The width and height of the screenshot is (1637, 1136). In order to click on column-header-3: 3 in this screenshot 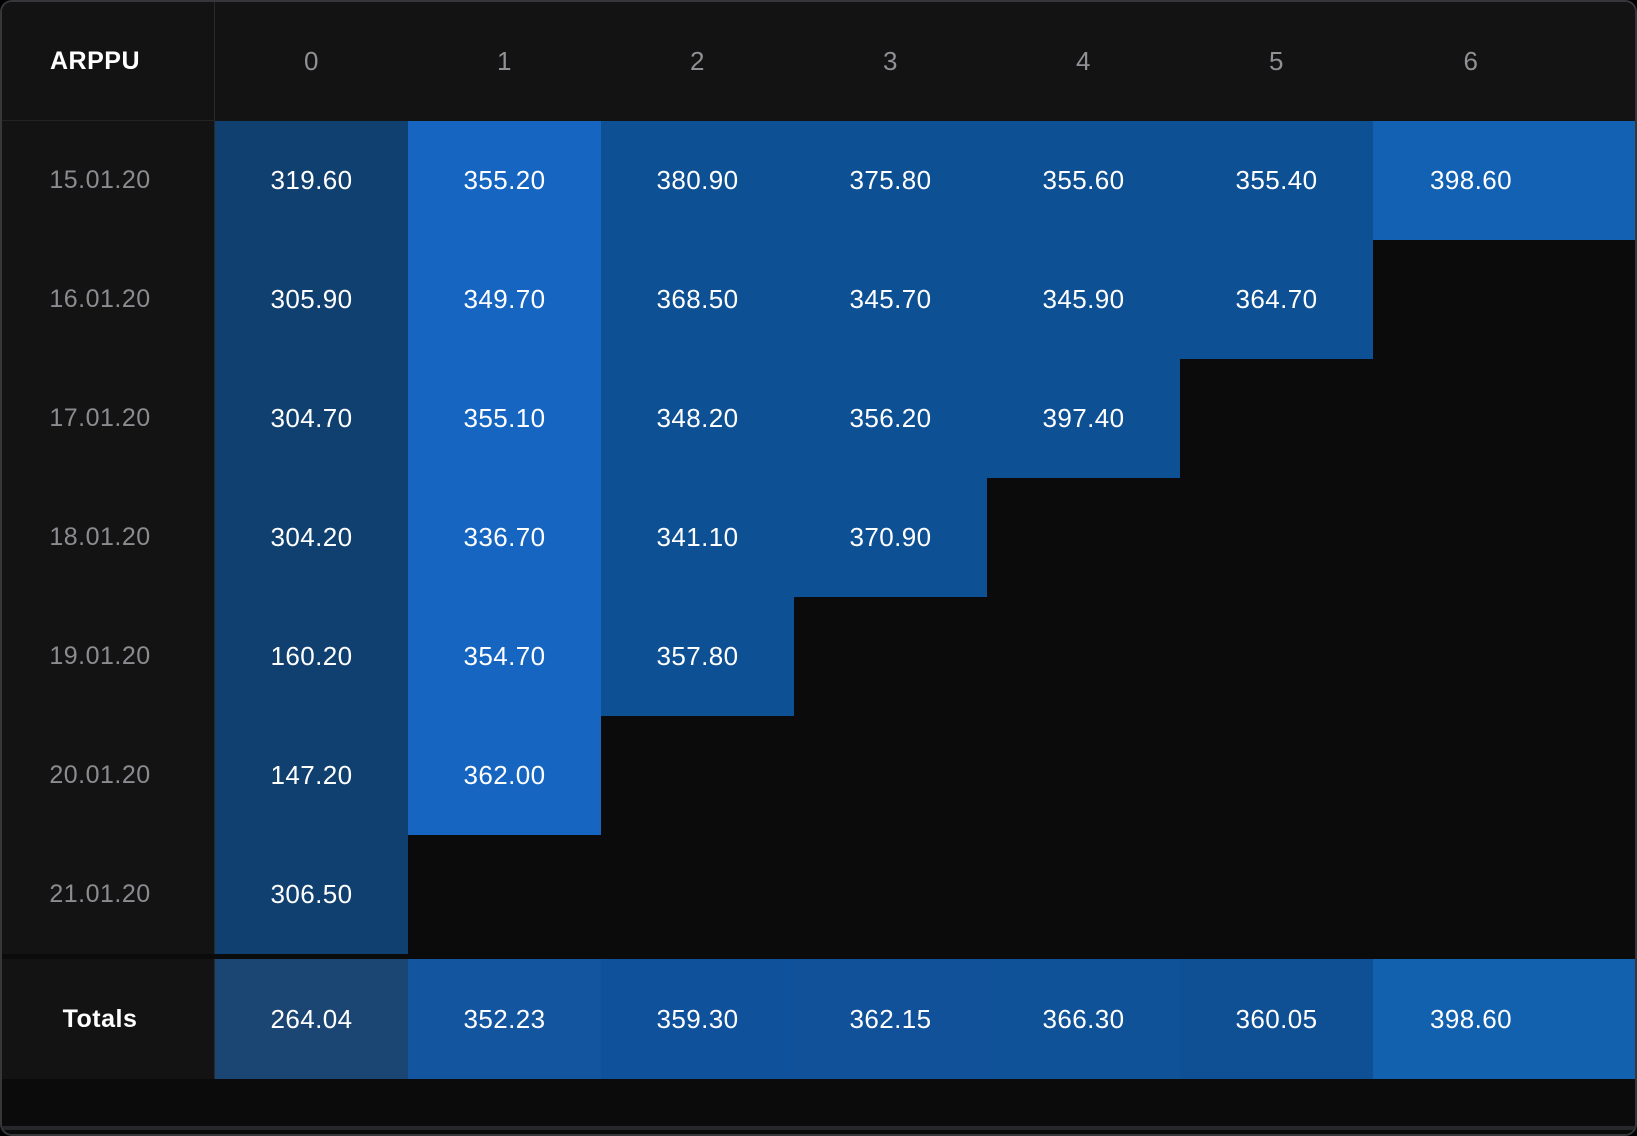, I will do `click(890, 61)`.